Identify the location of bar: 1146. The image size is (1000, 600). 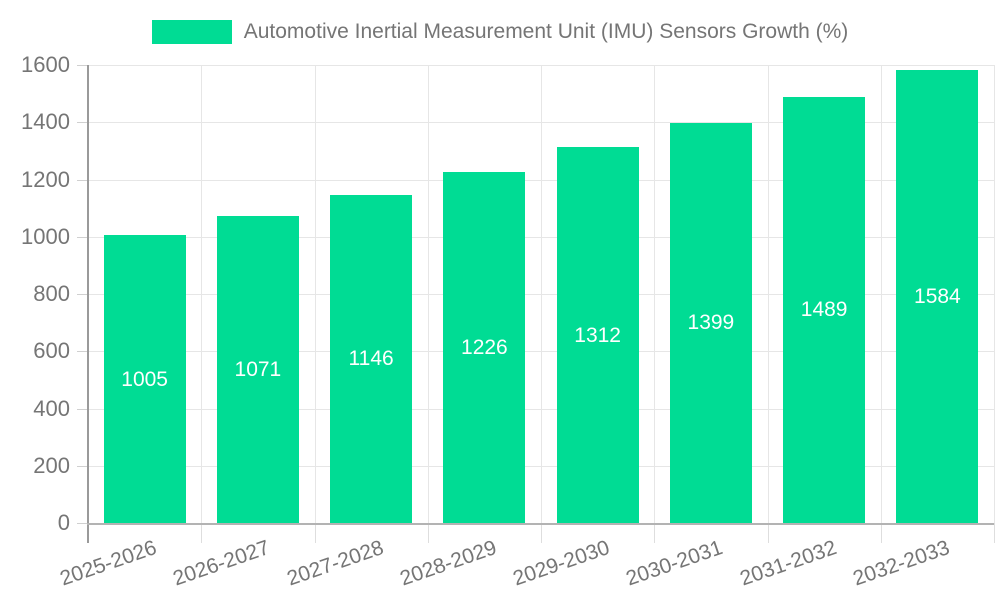
(371, 358).